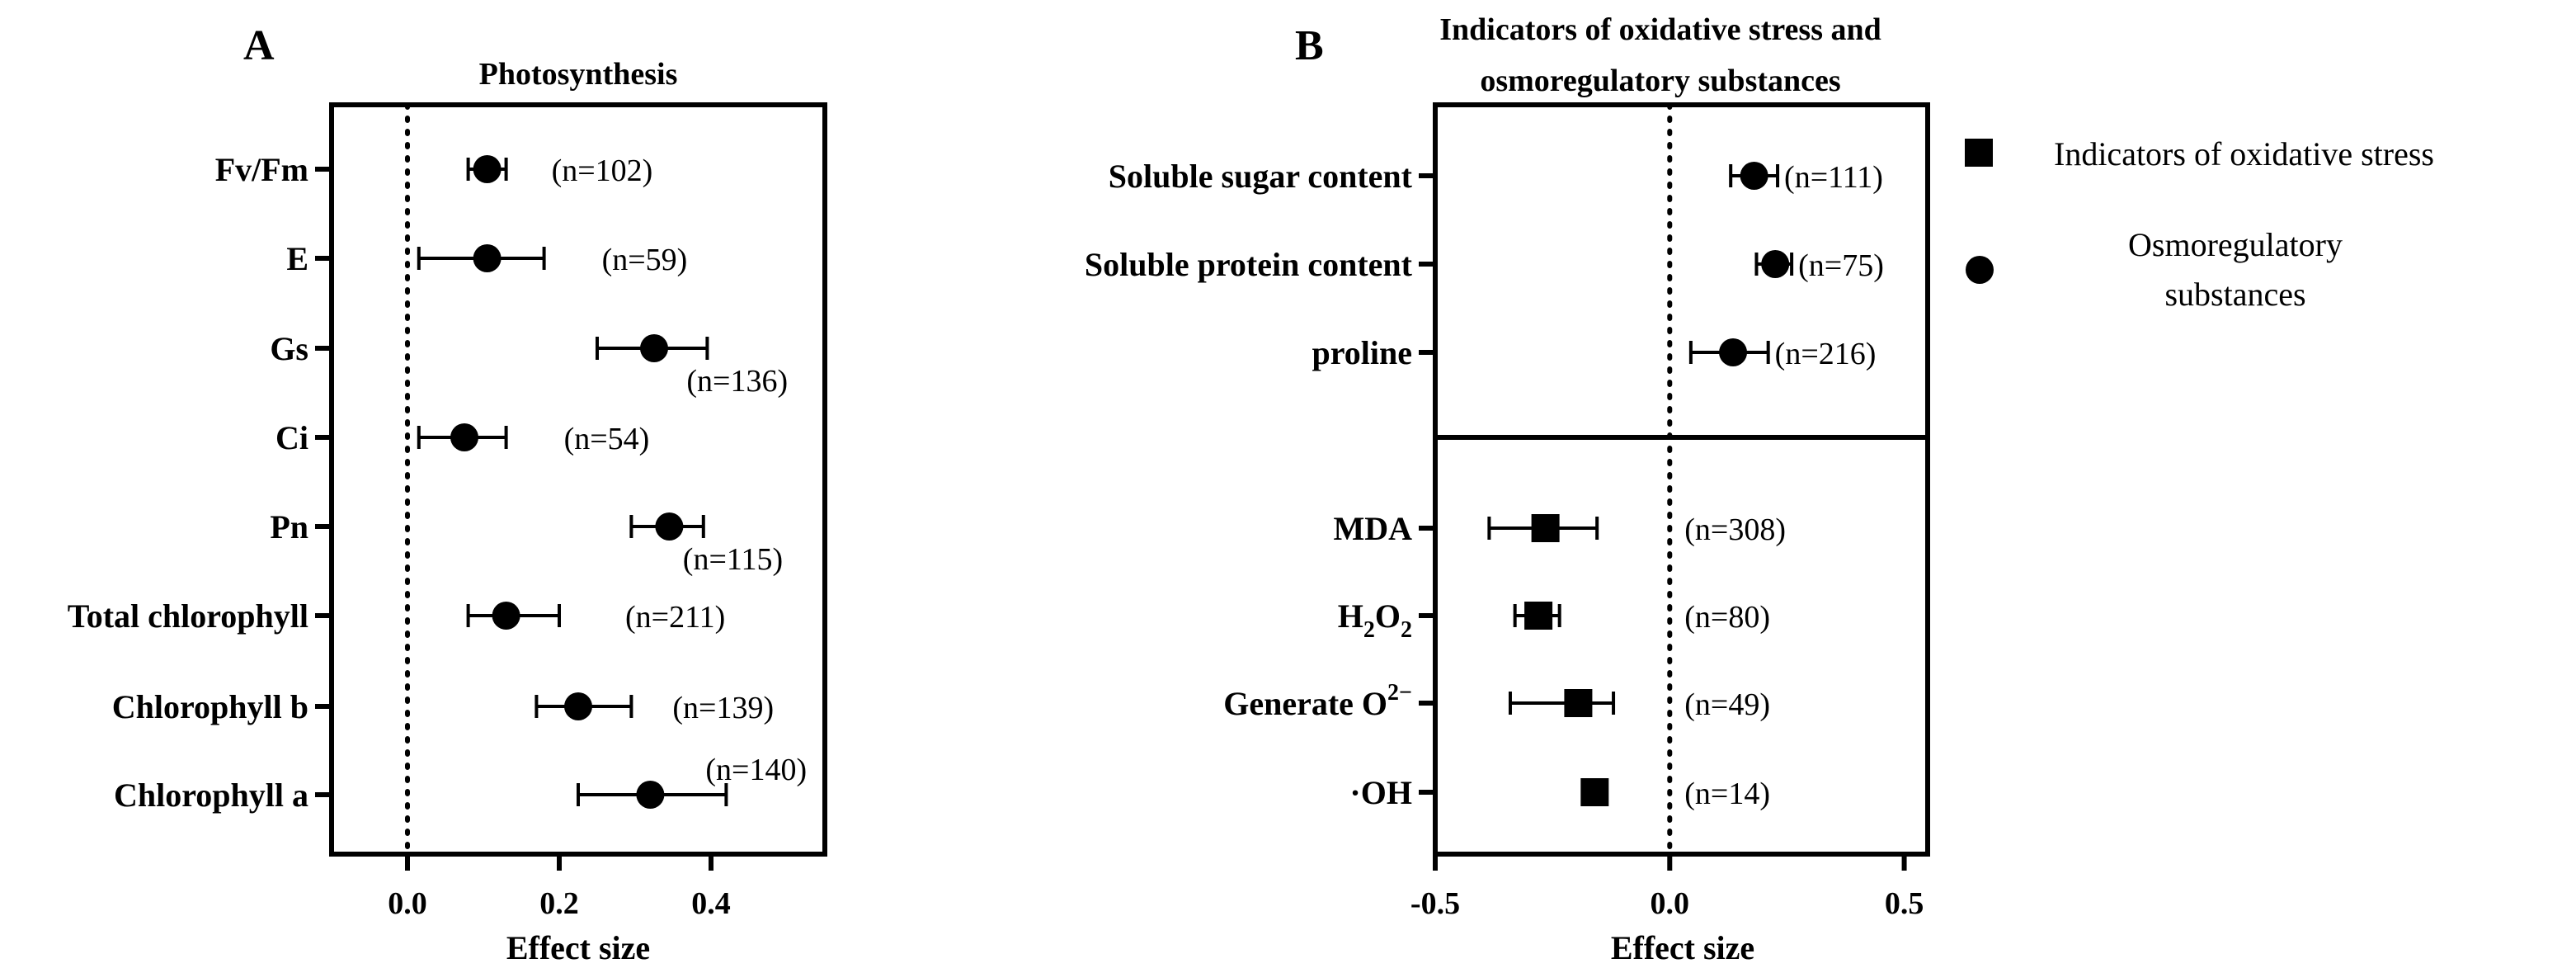  I want to click on x-tick-label: 0.5, so click(1904, 903).